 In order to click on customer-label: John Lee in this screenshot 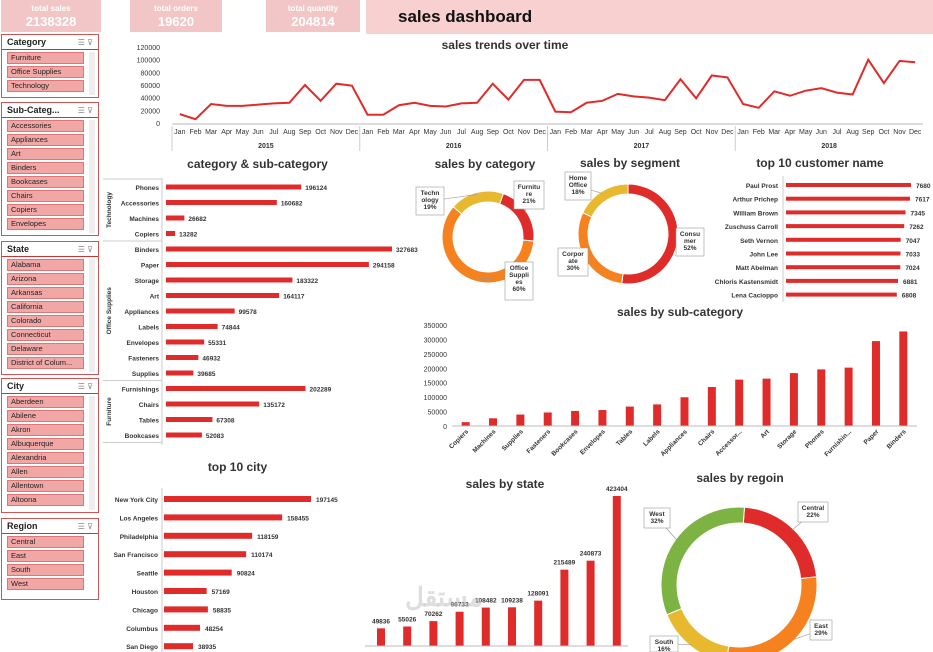, I will do `click(763, 255)`.